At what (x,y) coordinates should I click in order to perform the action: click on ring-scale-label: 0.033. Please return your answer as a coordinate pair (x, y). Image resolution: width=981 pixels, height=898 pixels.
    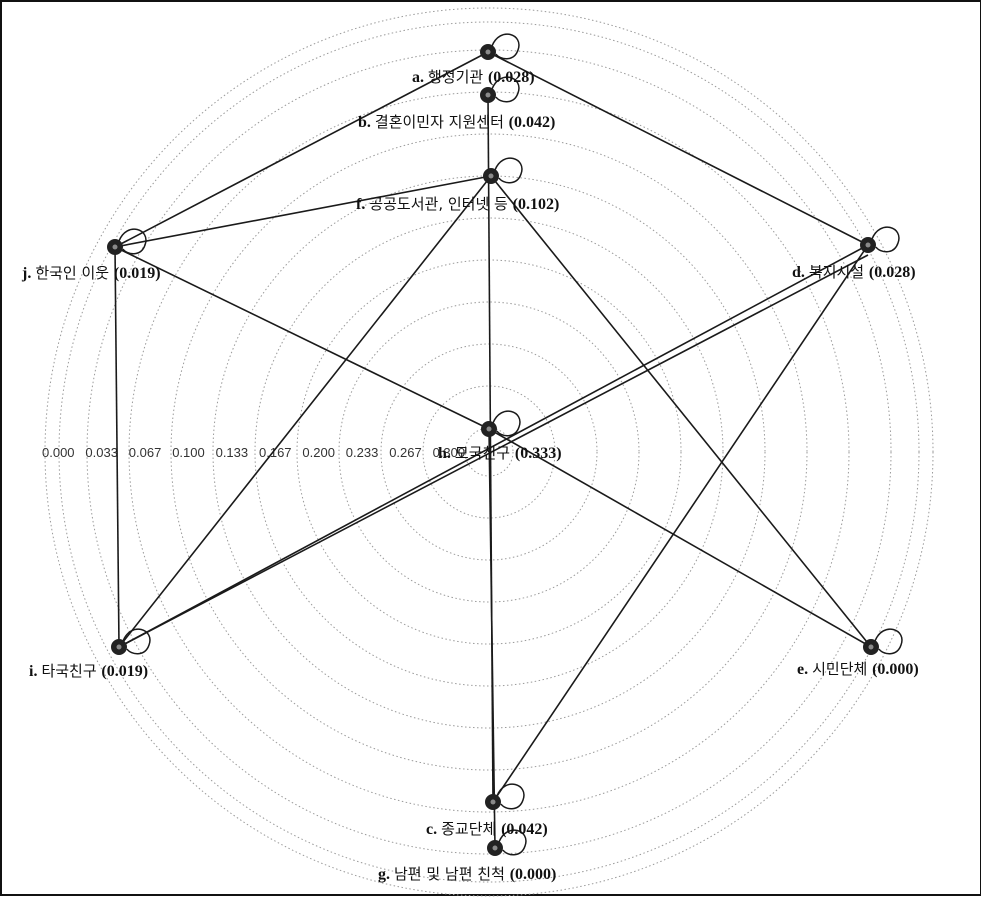
    Looking at the image, I should click on (101, 452).